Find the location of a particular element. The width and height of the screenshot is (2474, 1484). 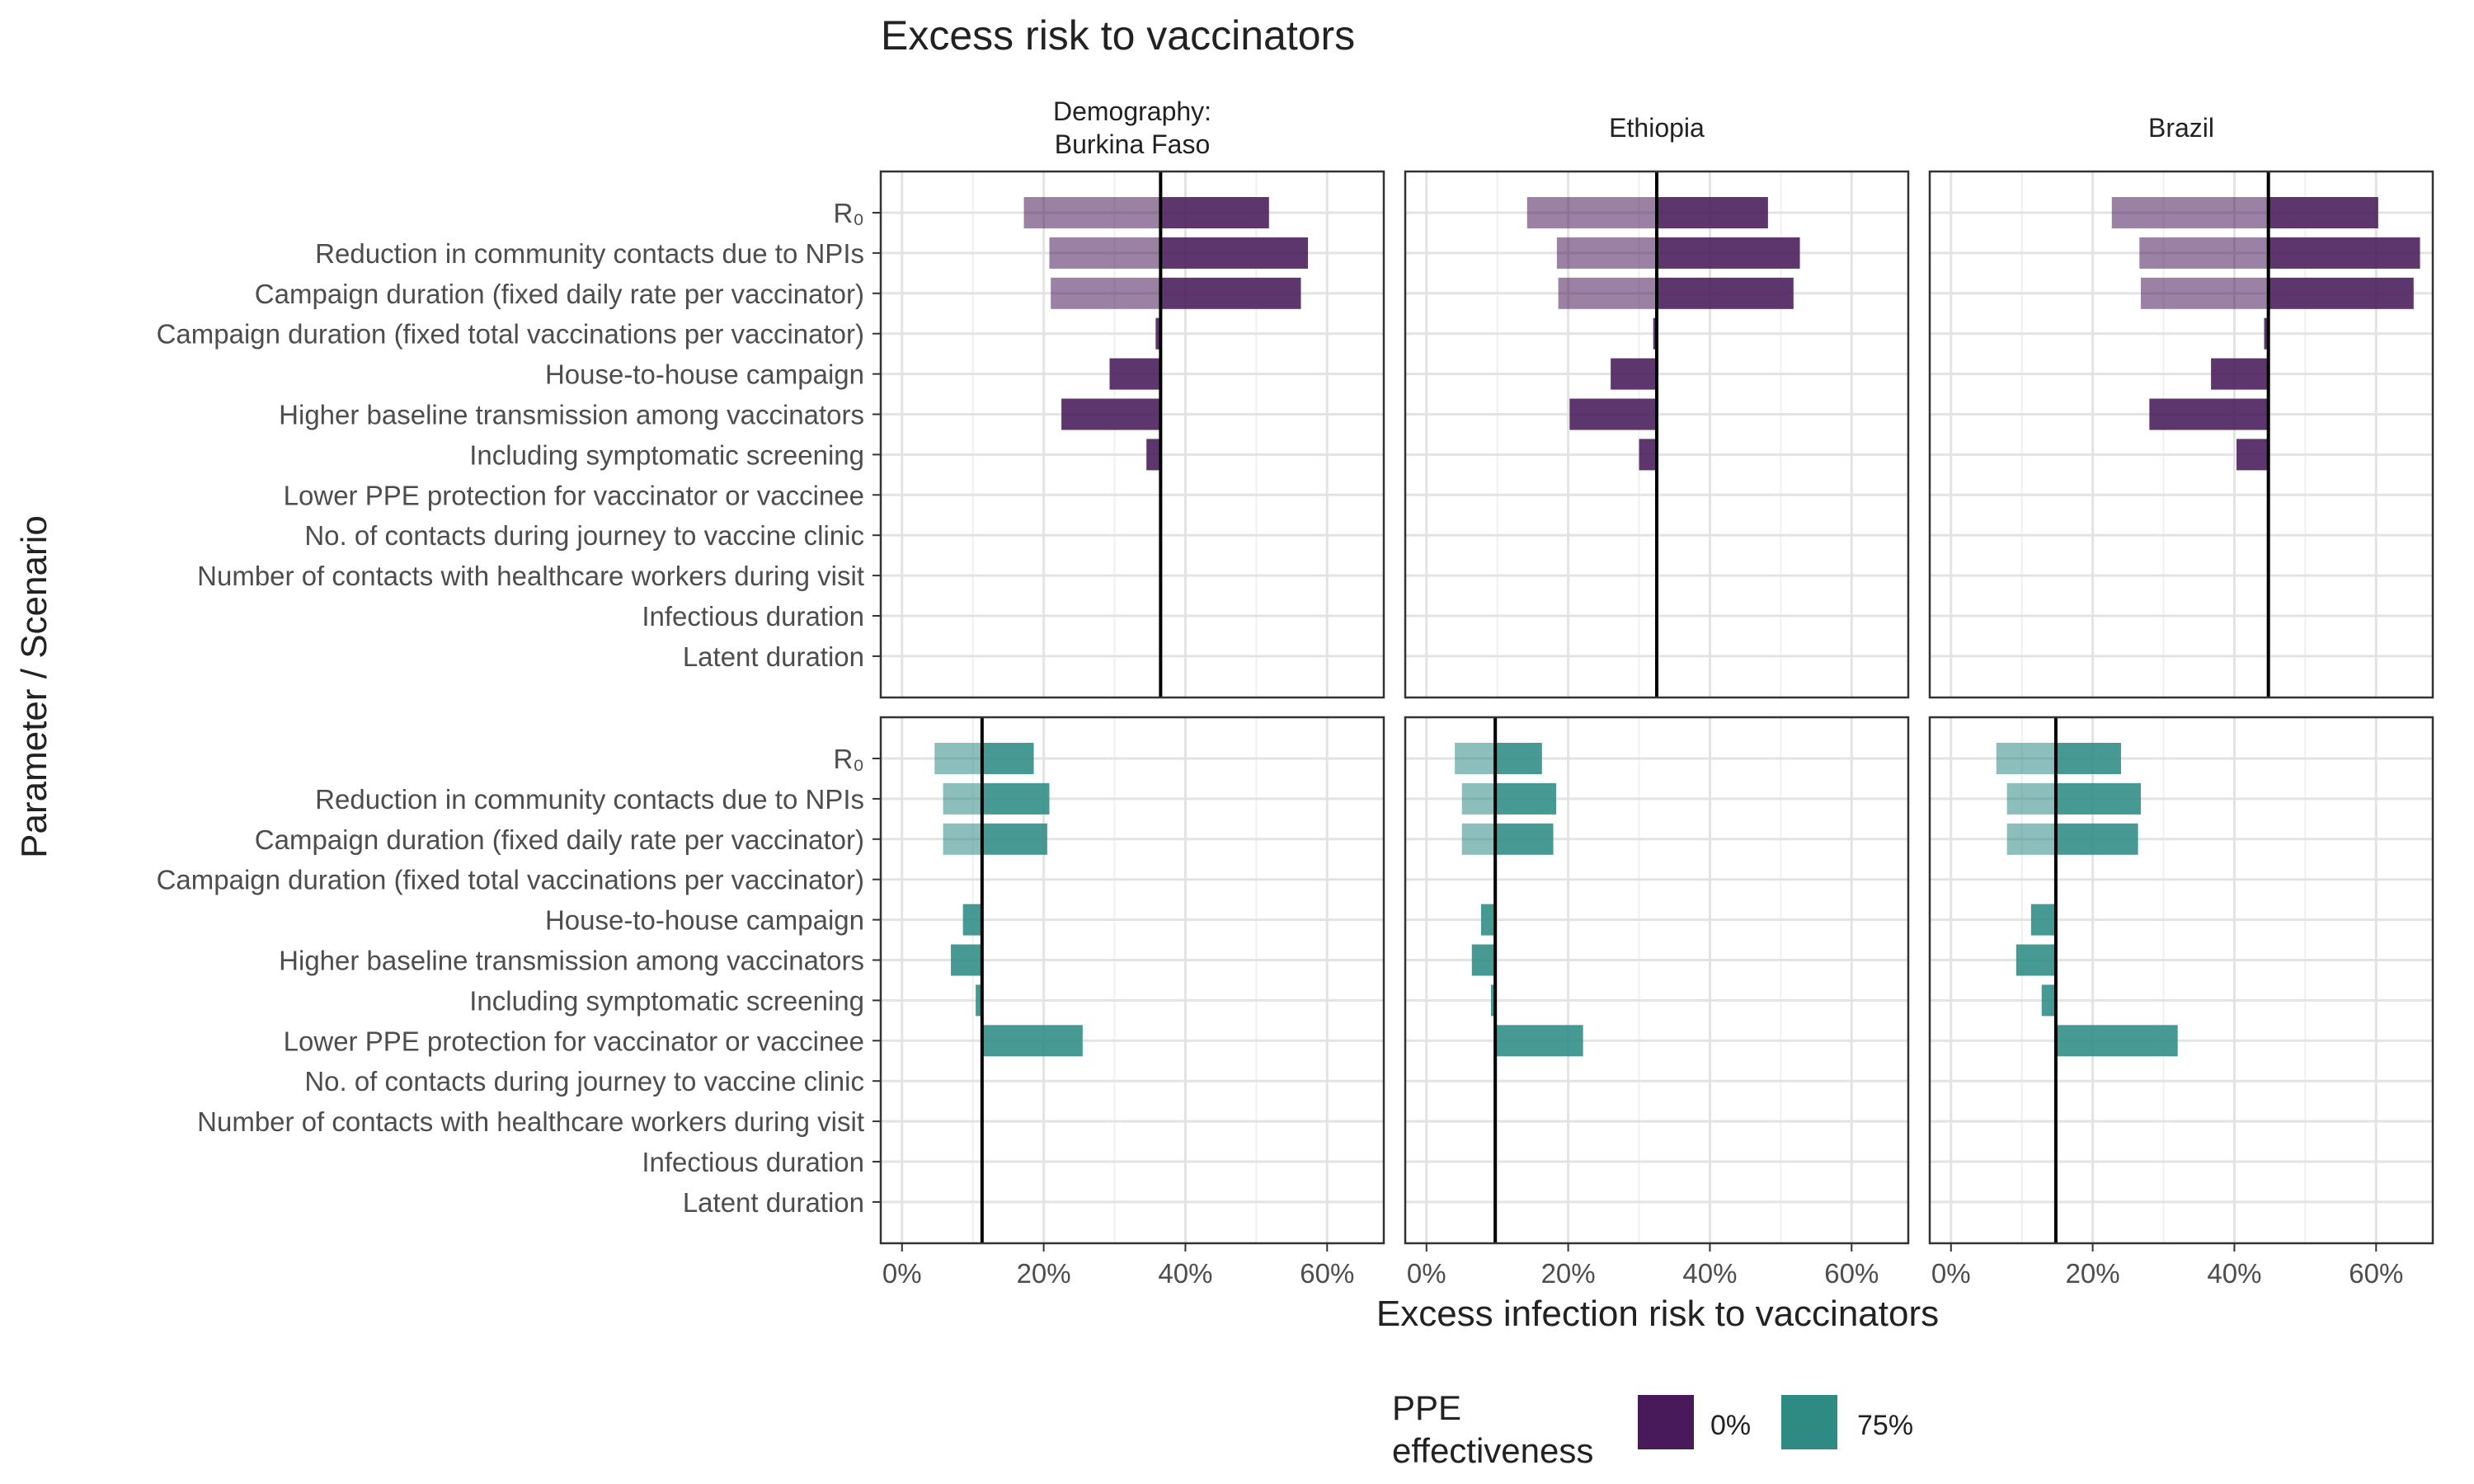

legend-title-line1: PPE is located at coordinates (1426, 1407).